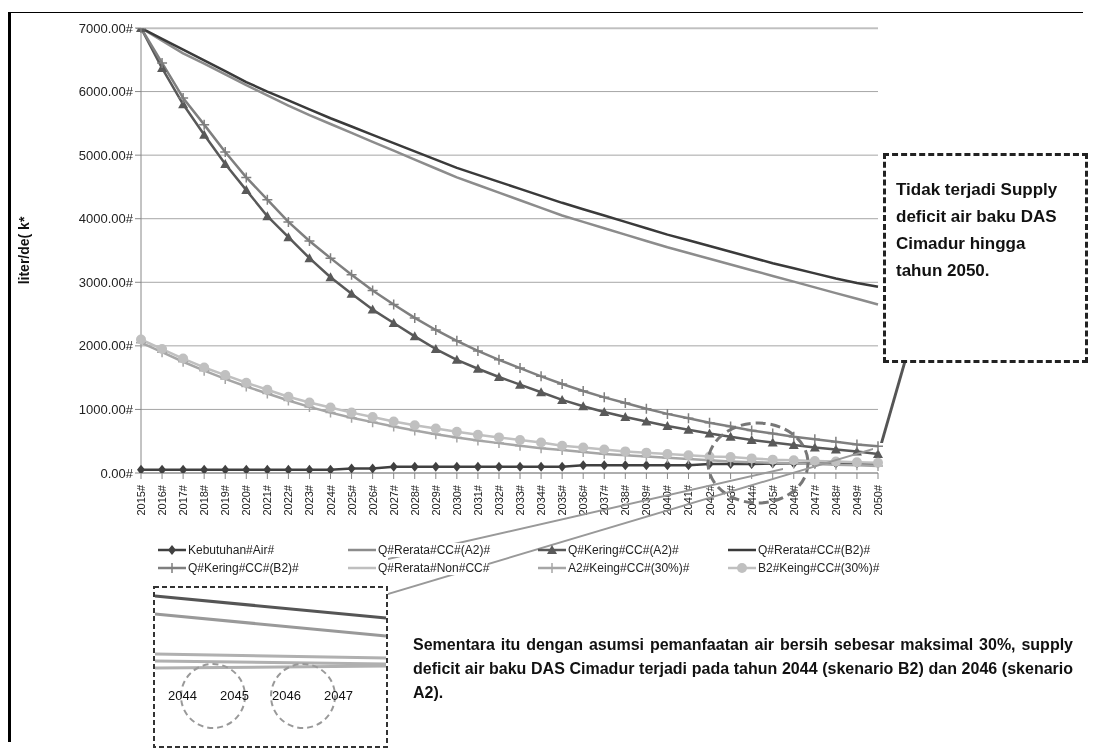 The width and height of the screenshot is (1097, 756). I want to click on x-tick-label: 2050#, so click(878, 500).